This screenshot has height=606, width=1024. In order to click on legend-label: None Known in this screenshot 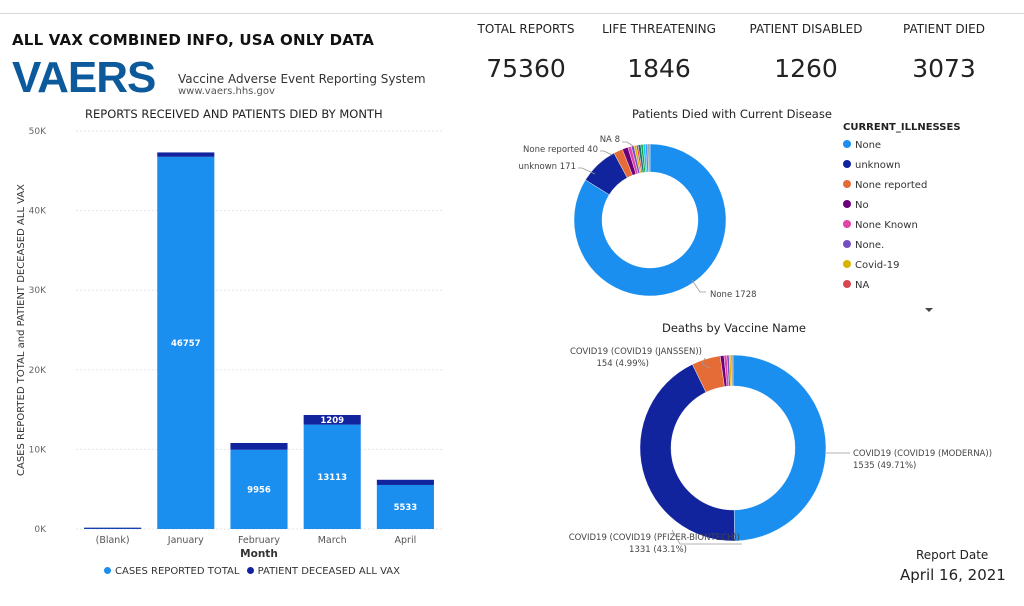, I will do `click(886, 225)`.